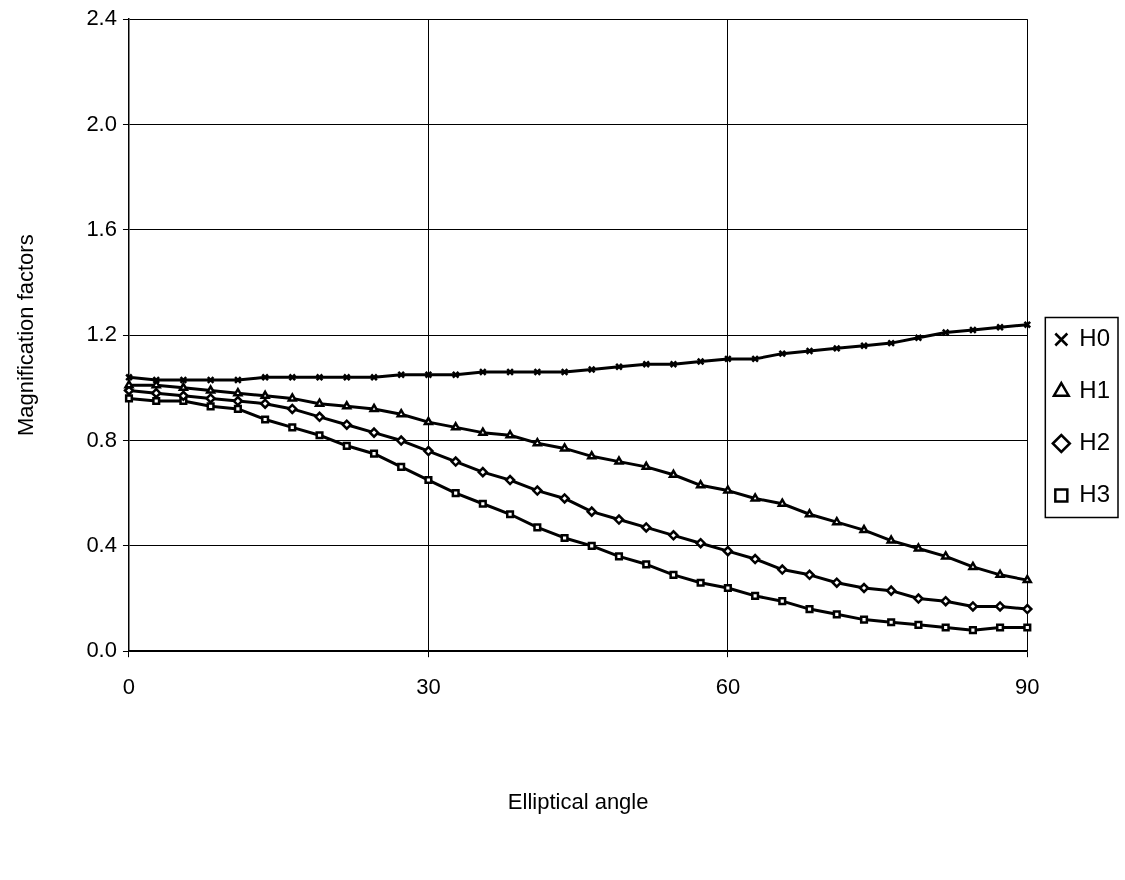 The width and height of the screenshot is (1125, 880). What do you see at coordinates (1095, 494) in the screenshot?
I see `legend-label: H3` at bounding box center [1095, 494].